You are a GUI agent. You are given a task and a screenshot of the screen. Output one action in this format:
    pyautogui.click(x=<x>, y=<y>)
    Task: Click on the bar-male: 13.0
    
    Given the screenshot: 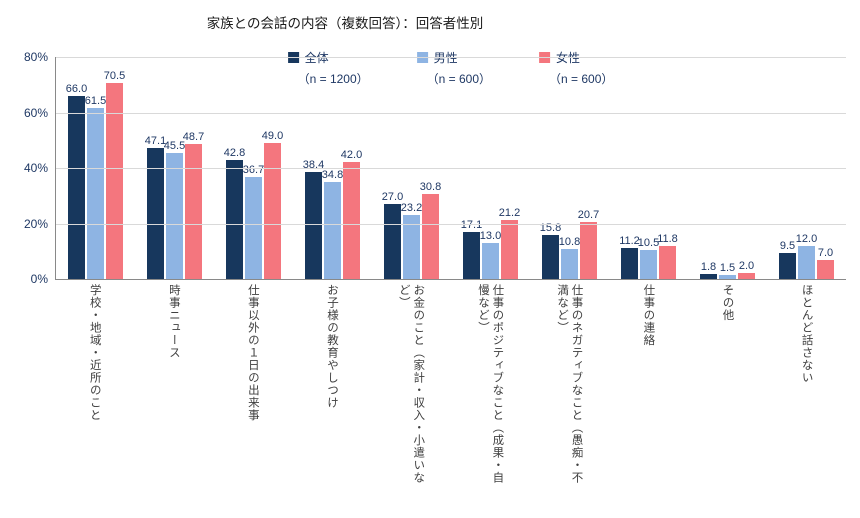 What is the action you would take?
    pyautogui.click(x=490, y=254)
    